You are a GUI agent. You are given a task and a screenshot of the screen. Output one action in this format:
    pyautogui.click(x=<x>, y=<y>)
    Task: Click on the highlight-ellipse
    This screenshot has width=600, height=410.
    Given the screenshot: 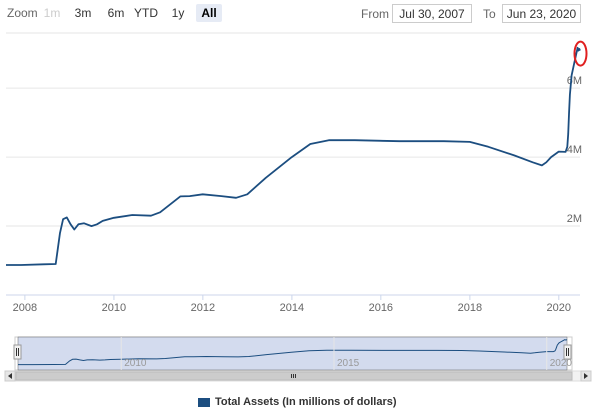 What is the action you would take?
    pyautogui.click(x=580, y=53)
    